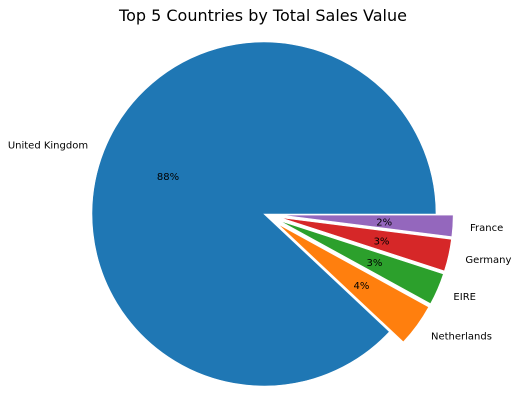 The height and width of the screenshot is (412, 517). Describe the element at coordinates (366, 244) in the screenshot. I see `pie-slice-germany` at that location.